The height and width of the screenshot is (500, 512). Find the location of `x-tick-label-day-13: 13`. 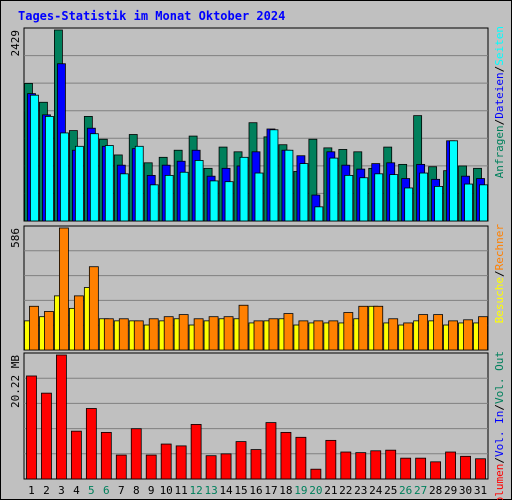

x-tick-label-day-13: 13 is located at coordinates (210, 490).